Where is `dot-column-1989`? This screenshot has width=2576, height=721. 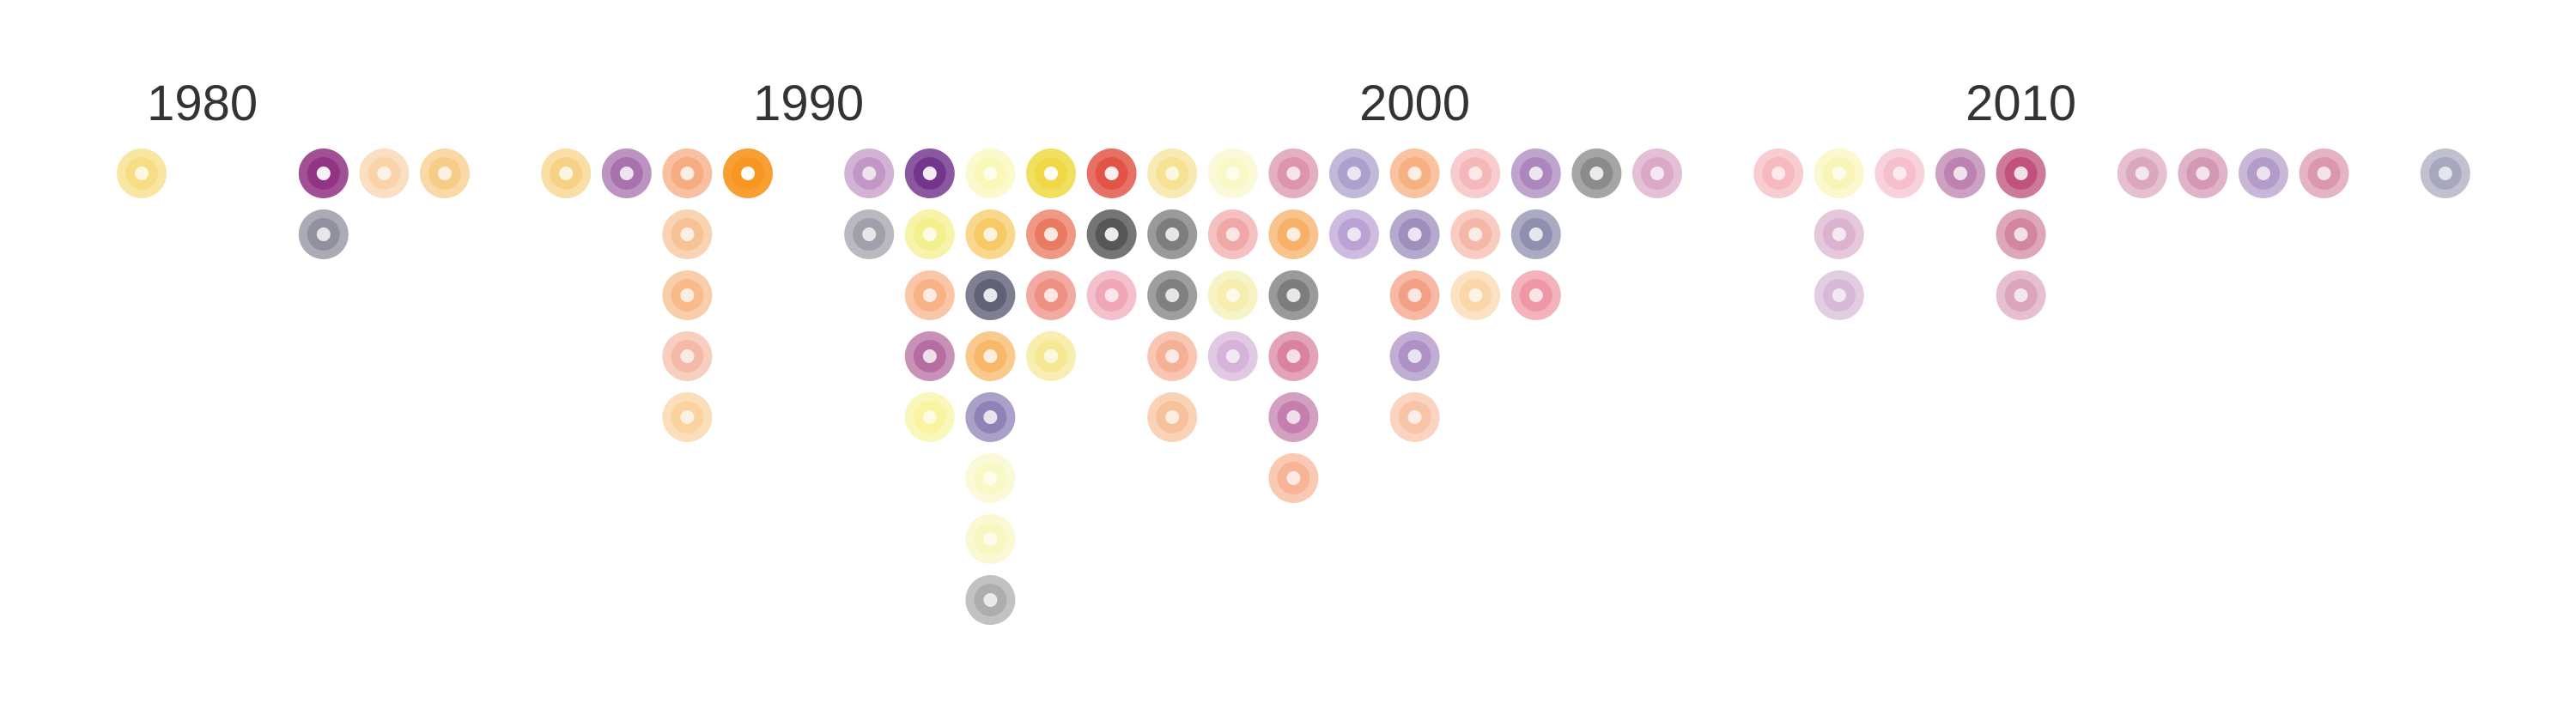 dot-column-1989 is located at coordinates (748, 173).